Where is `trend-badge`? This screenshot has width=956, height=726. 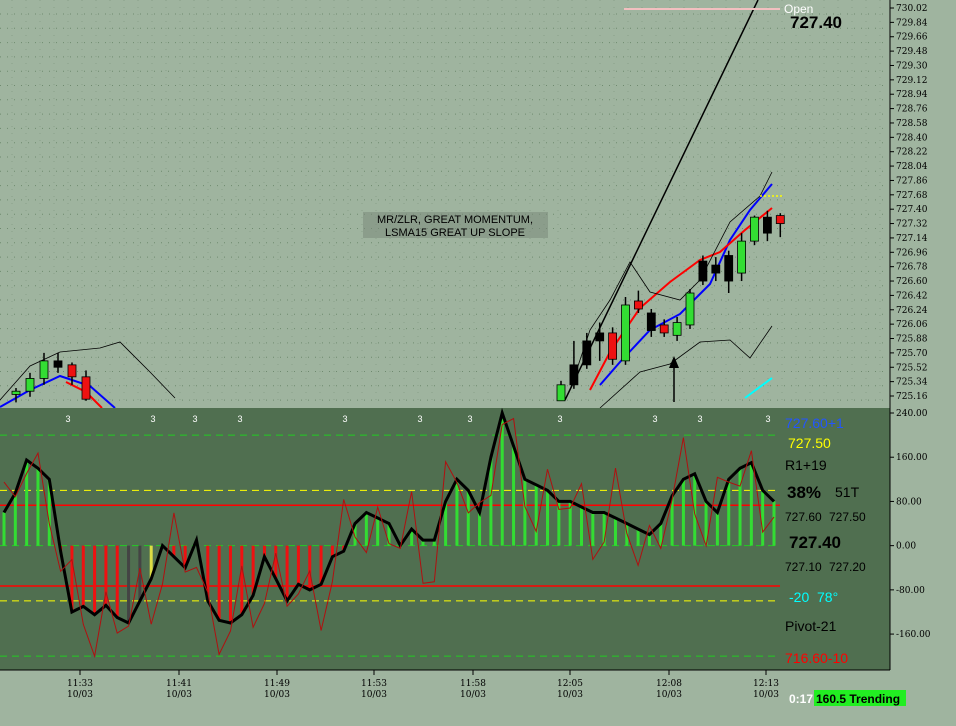 trend-badge is located at coordinates (860, 698).